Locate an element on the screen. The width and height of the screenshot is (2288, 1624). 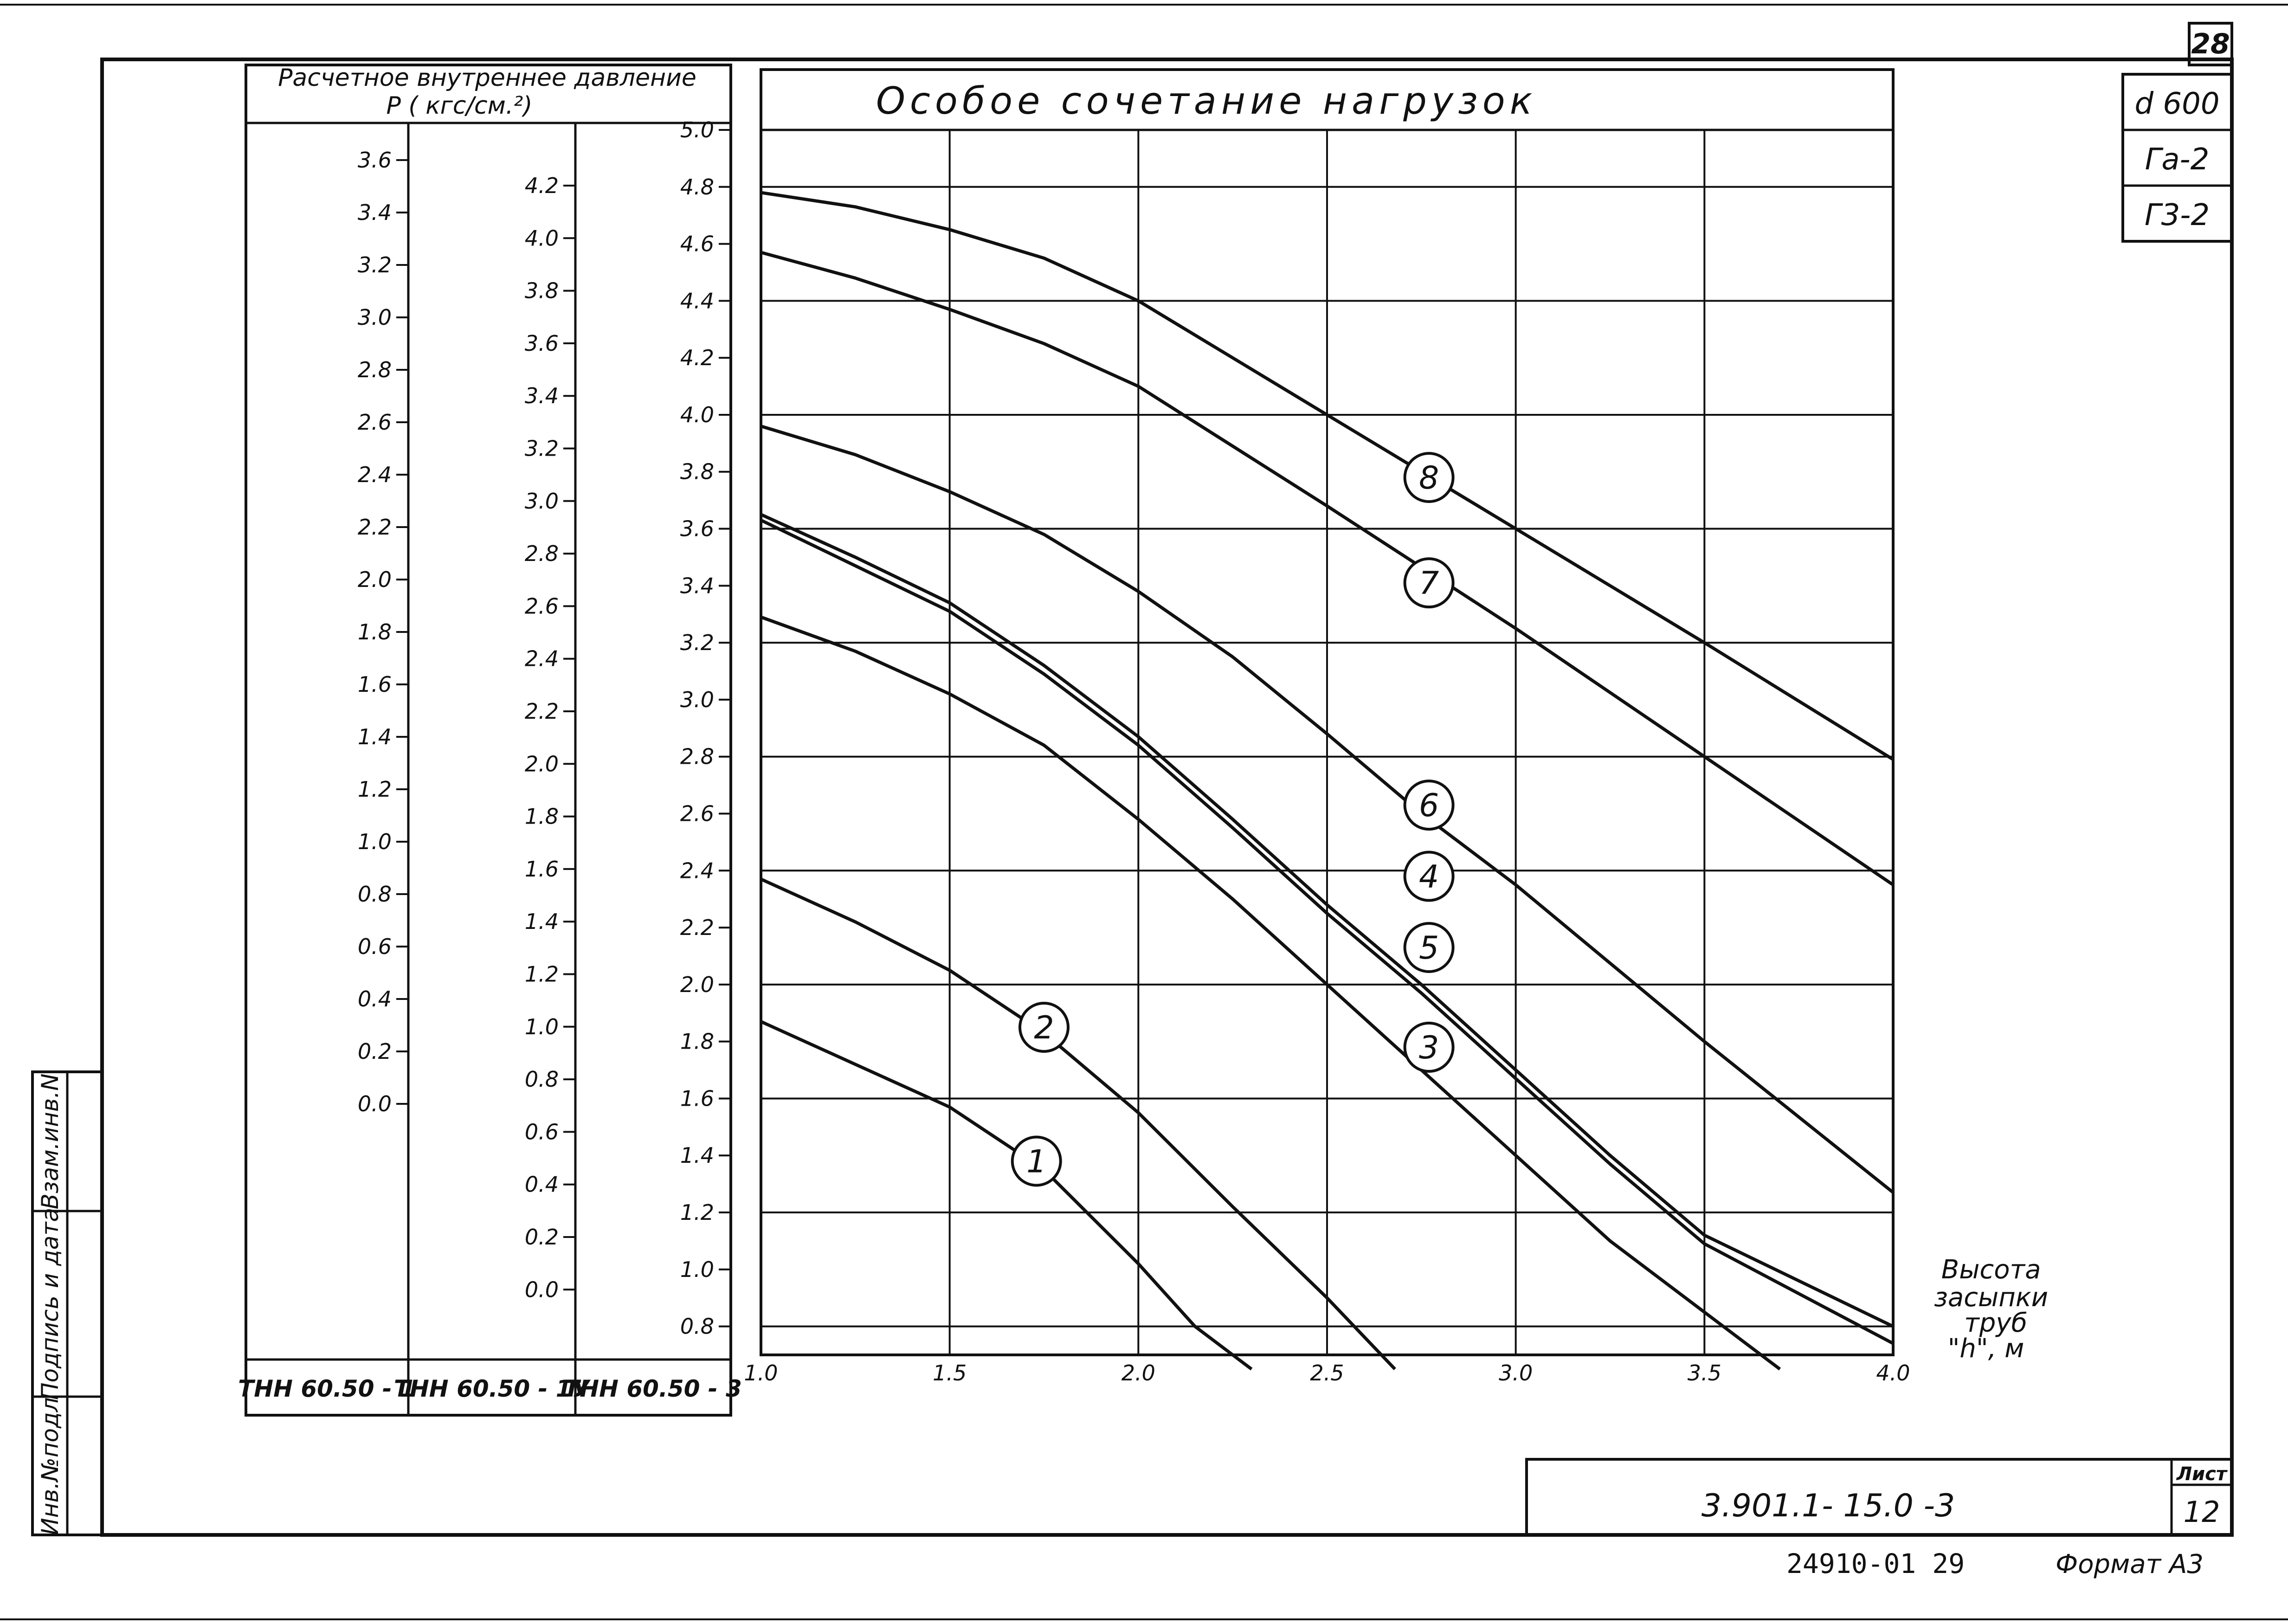
sheet-number-top: 28 is located at coordinates (2210, 44).